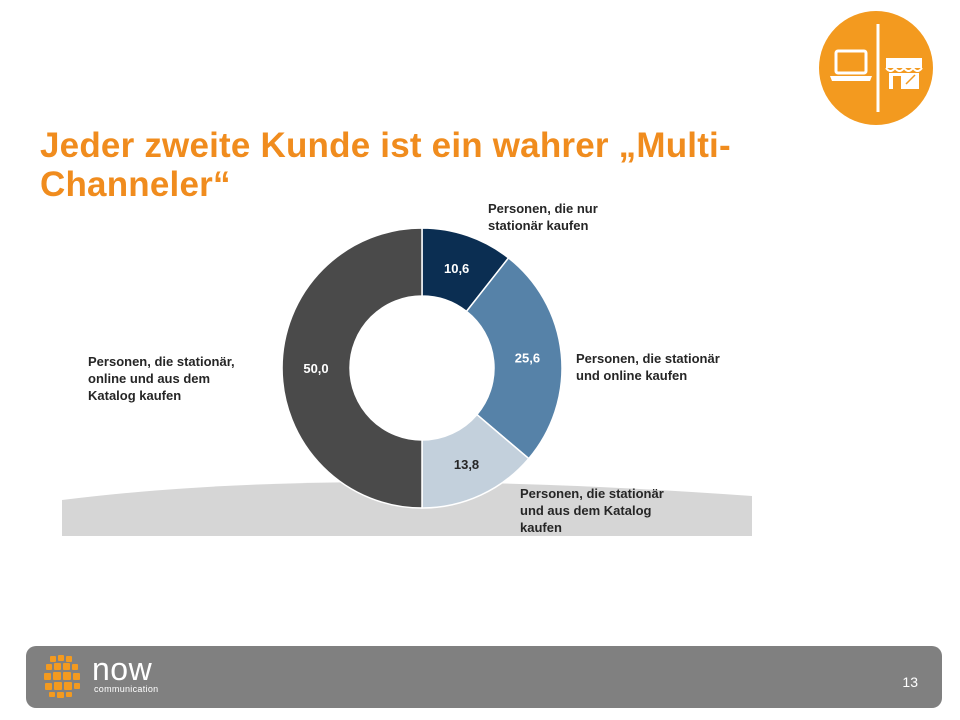 The height and width of the screenshot is (720, 960). What do you see at coordinates (407, 508) in the screenshot?
I see `floor-shadow` at bounding box center [407, 508].